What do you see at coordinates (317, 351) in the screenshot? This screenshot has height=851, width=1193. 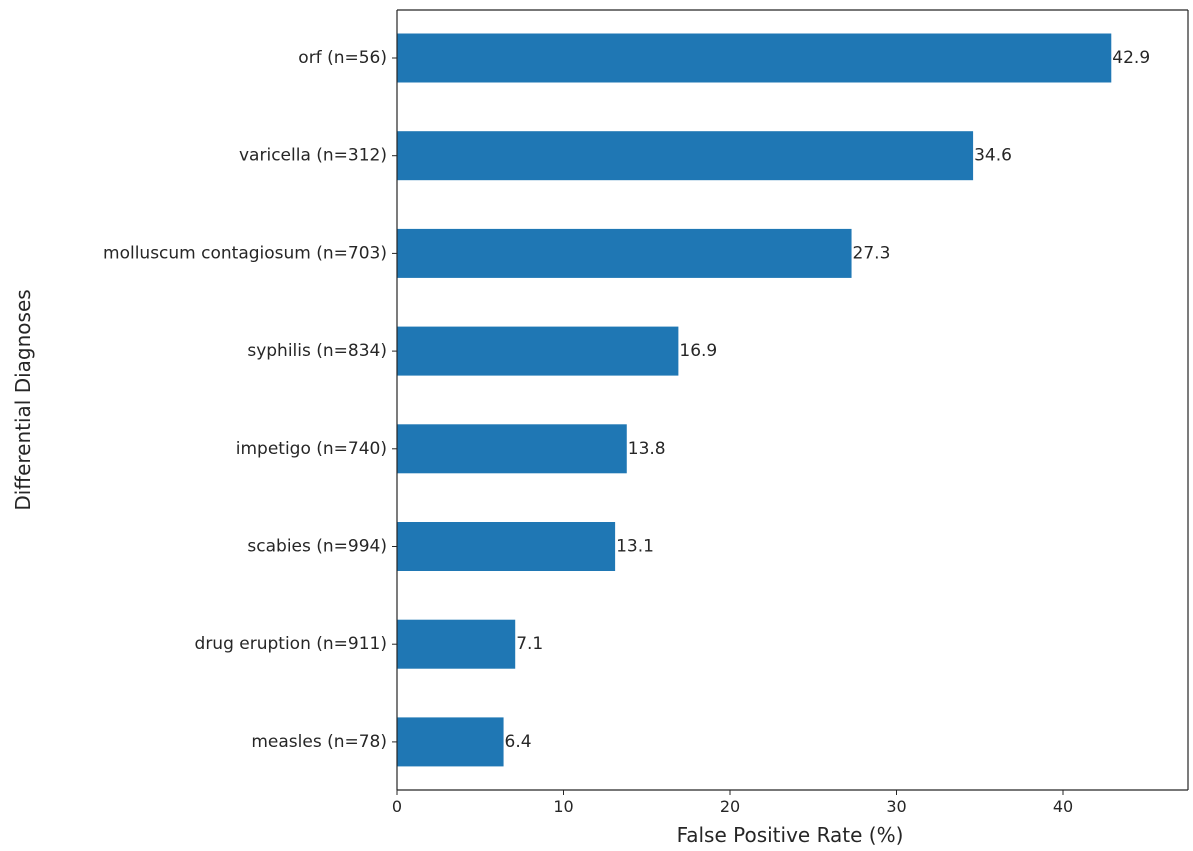 I see `y-tick-label: syphilis (n=834)` at bounding box center [317, 351].